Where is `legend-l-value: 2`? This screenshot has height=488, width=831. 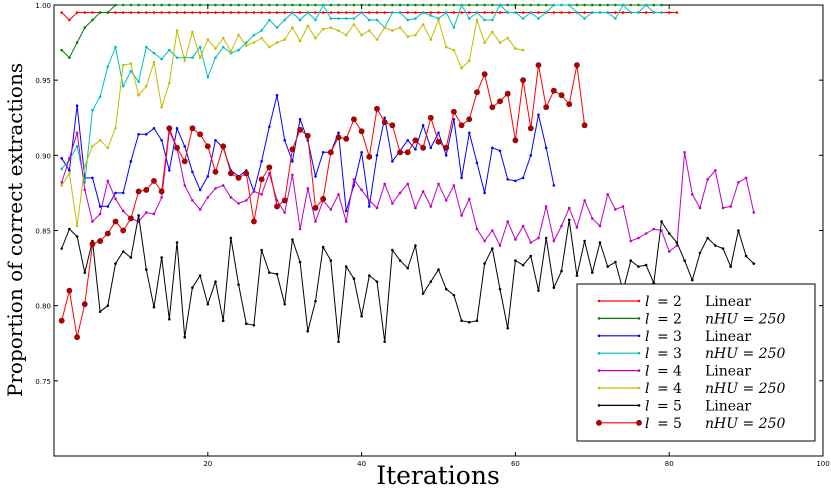
legend-l-value: 2 is located at coordinates (677, 302).